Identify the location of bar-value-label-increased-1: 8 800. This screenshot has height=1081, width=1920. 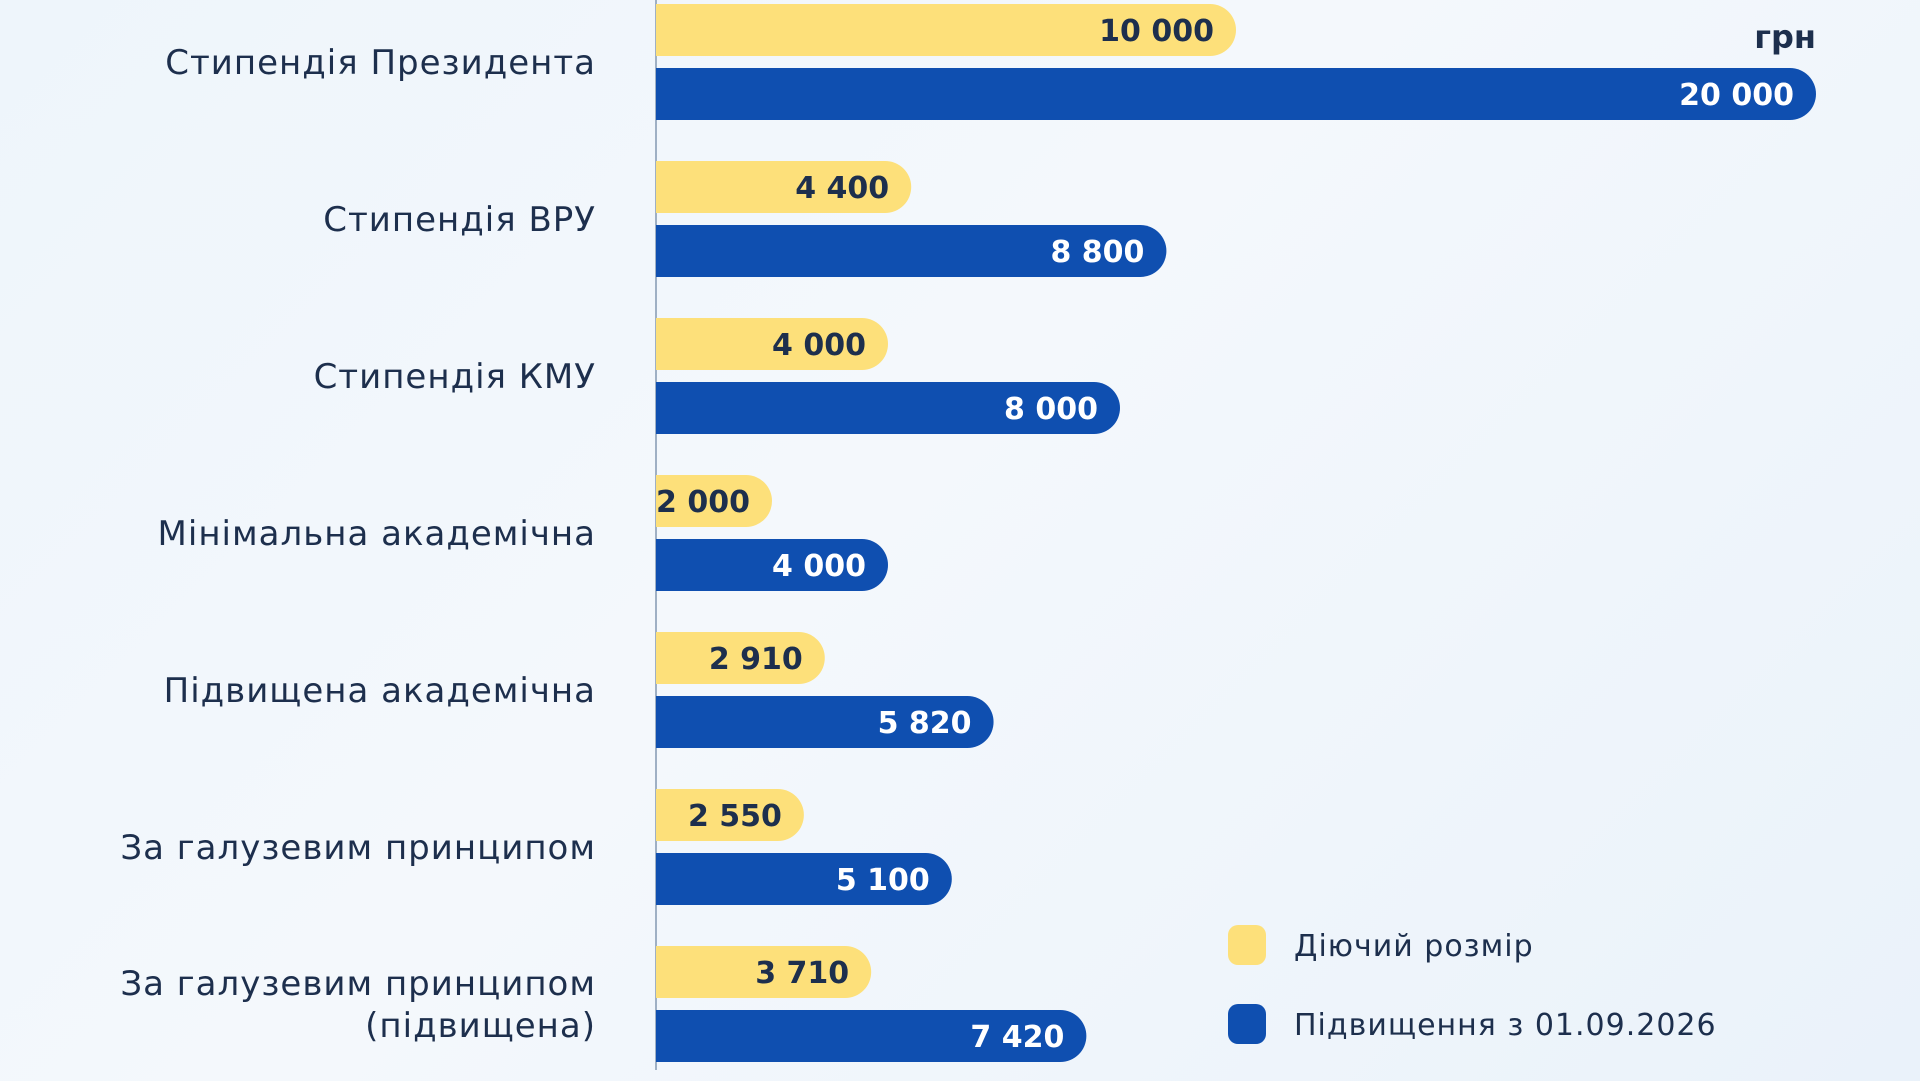
(1097, 252).